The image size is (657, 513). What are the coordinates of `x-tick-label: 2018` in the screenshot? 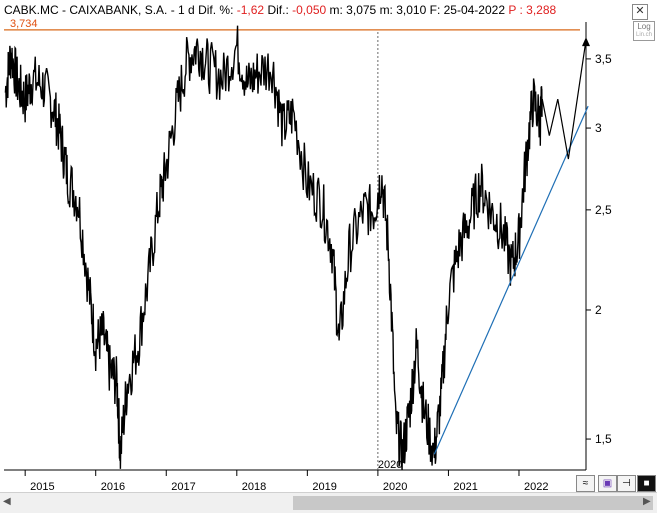 It's located at (254, 486).